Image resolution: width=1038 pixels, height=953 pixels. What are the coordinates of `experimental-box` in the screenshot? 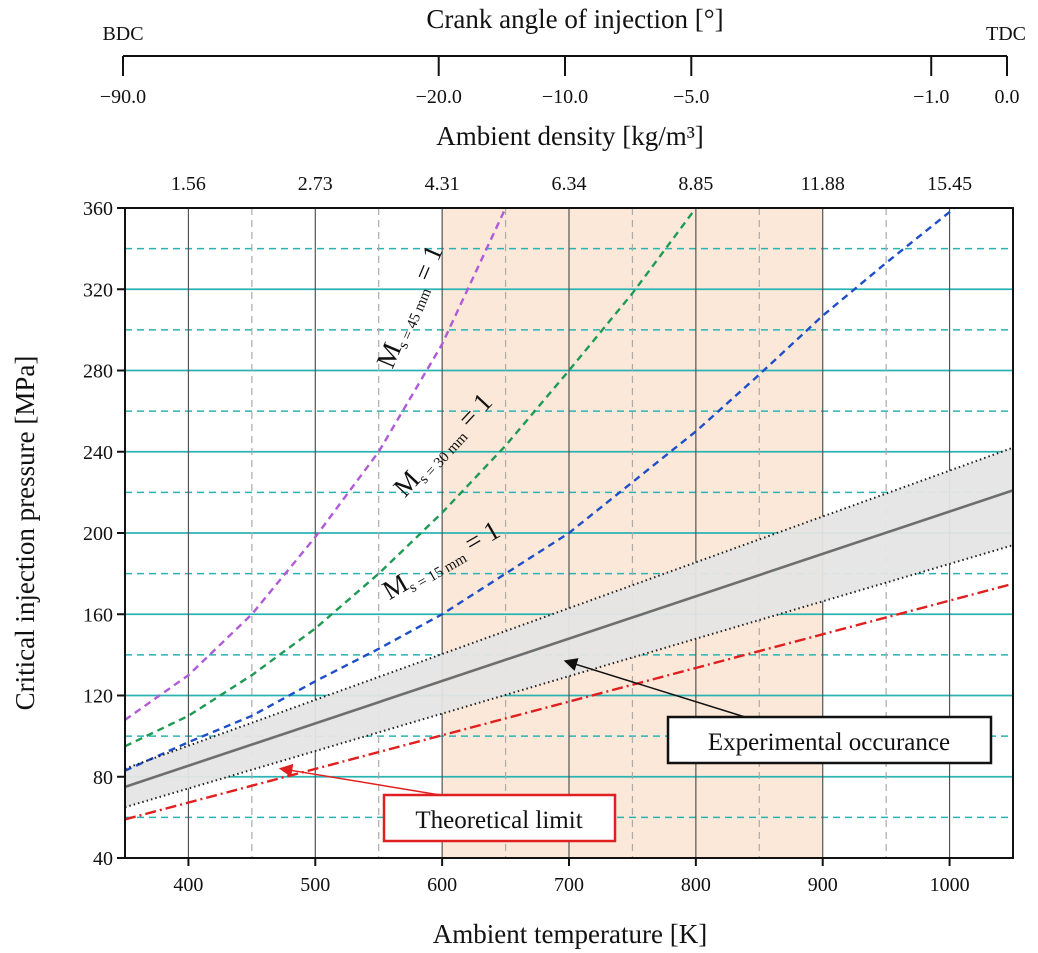 It's located at (829, 740).